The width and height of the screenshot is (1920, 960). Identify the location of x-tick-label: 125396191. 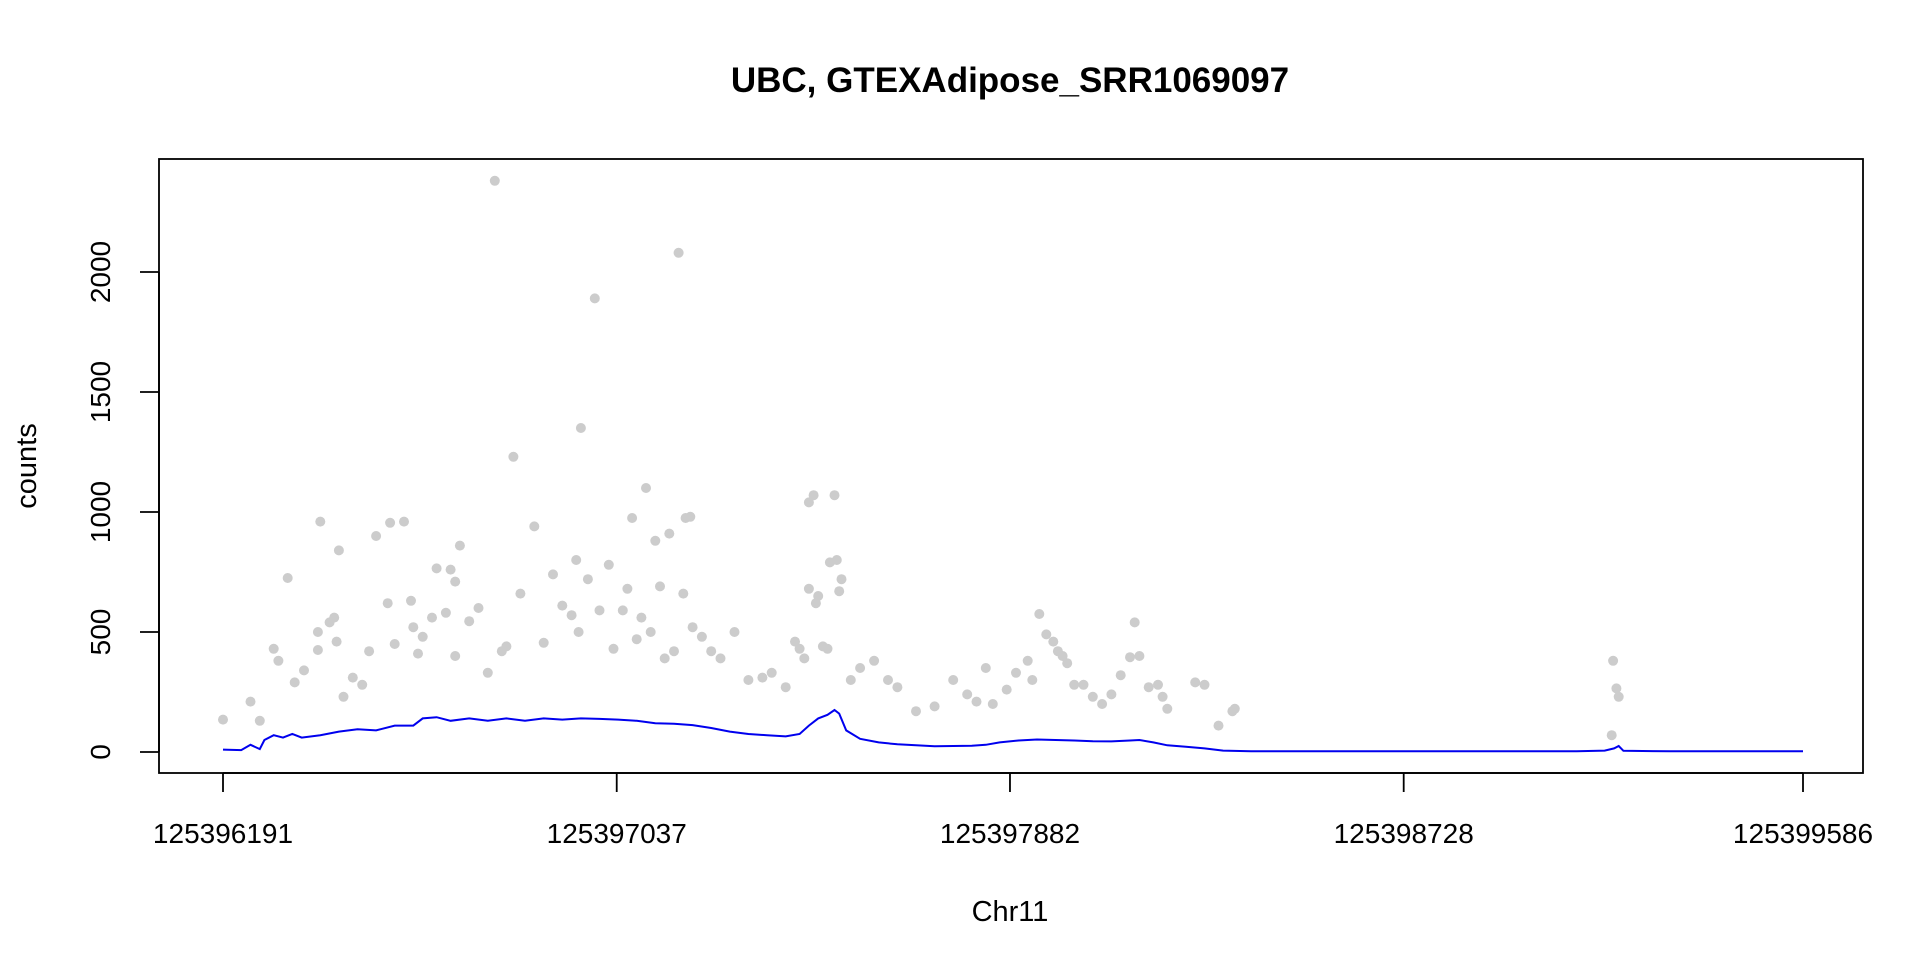
(223, 833).